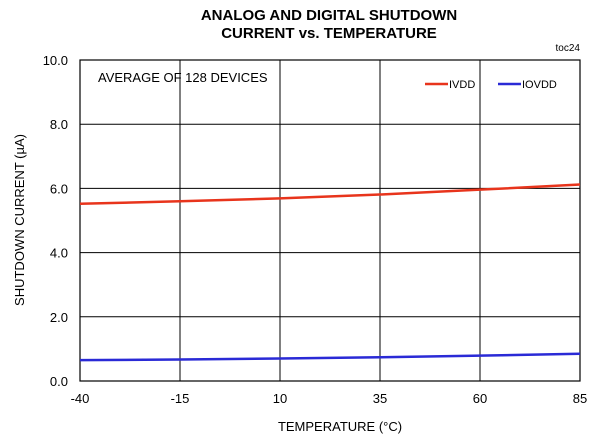 Image resolution: width=596 pixels, height=441 pixels. Describe the element at coordinates (329, 398) in the screenshot. I see `x-axis-ticks: -40 -15 10 35 60 85` at that location.